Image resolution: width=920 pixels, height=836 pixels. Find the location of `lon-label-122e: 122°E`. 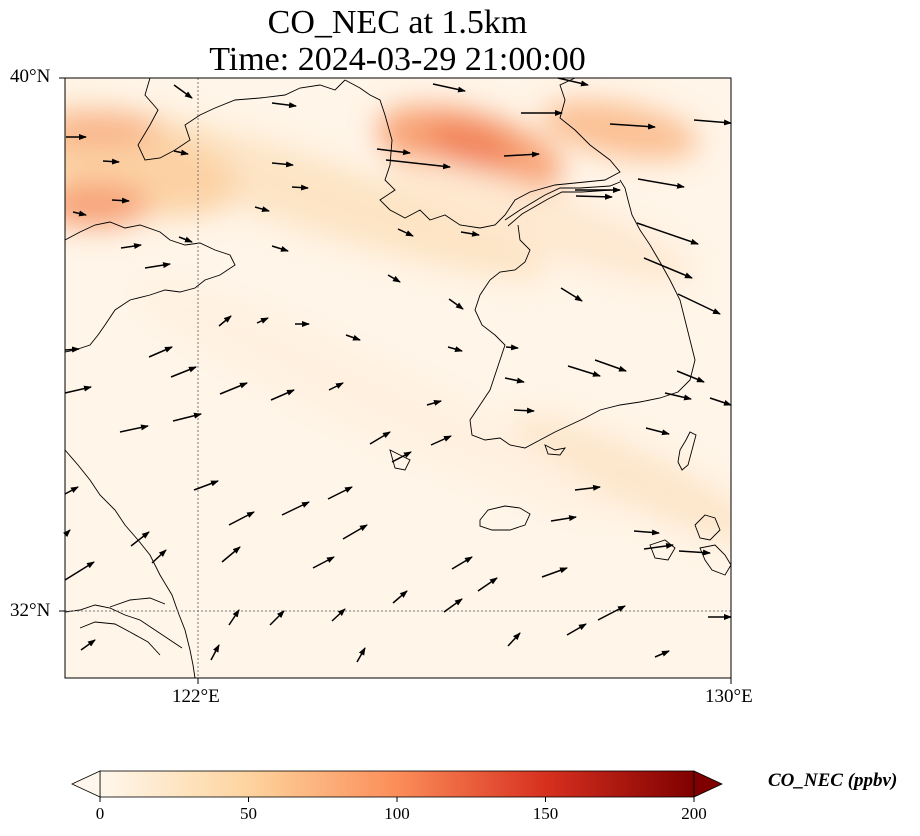

lon-label-122e: 122°E is located at coordinates (196, 696).